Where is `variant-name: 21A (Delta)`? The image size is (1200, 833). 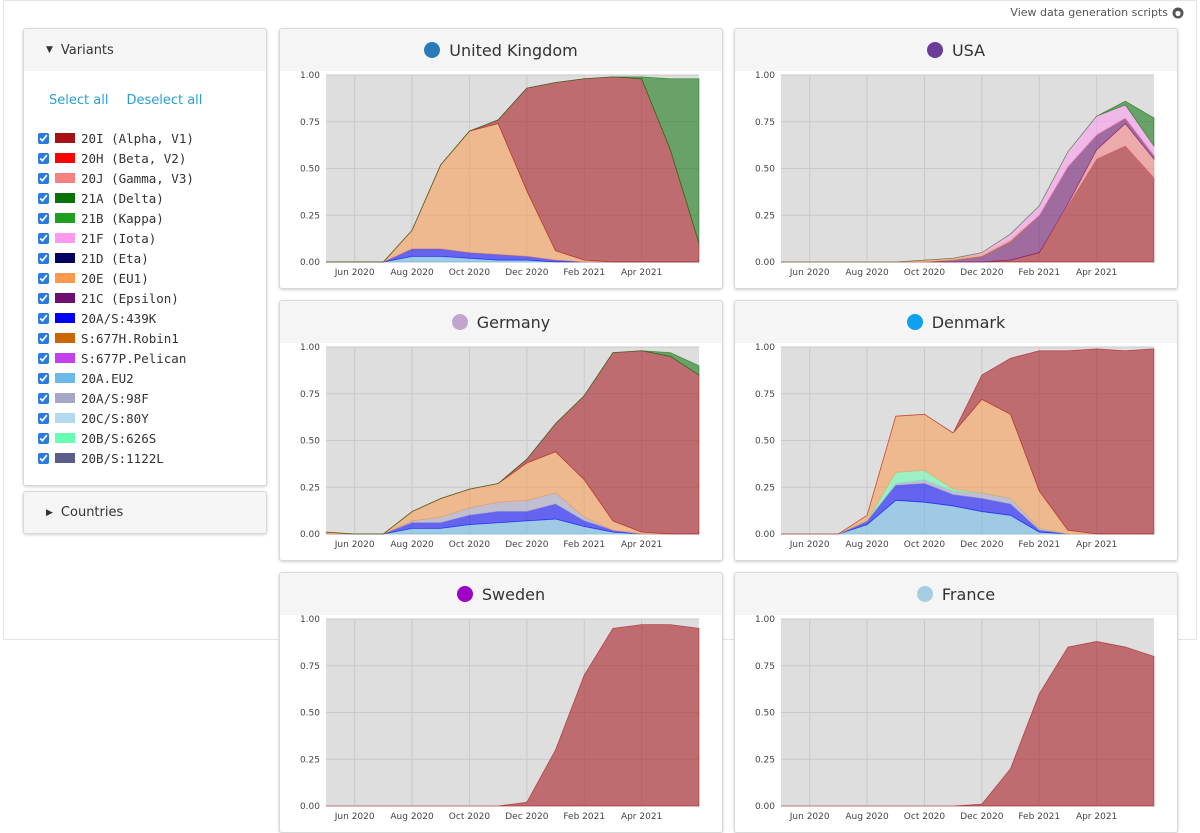
variant-name: 21A (Delta) is located at coordinates (122, 198).